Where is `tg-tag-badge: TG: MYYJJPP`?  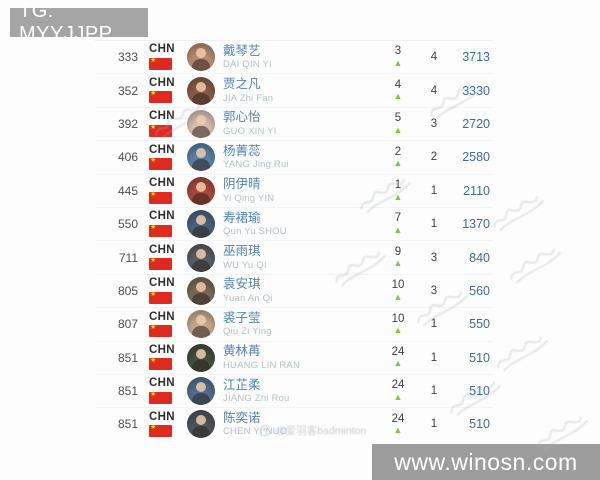
tg-tag-badge: TG: MYYJJPP is located at coordinates (79, 22).